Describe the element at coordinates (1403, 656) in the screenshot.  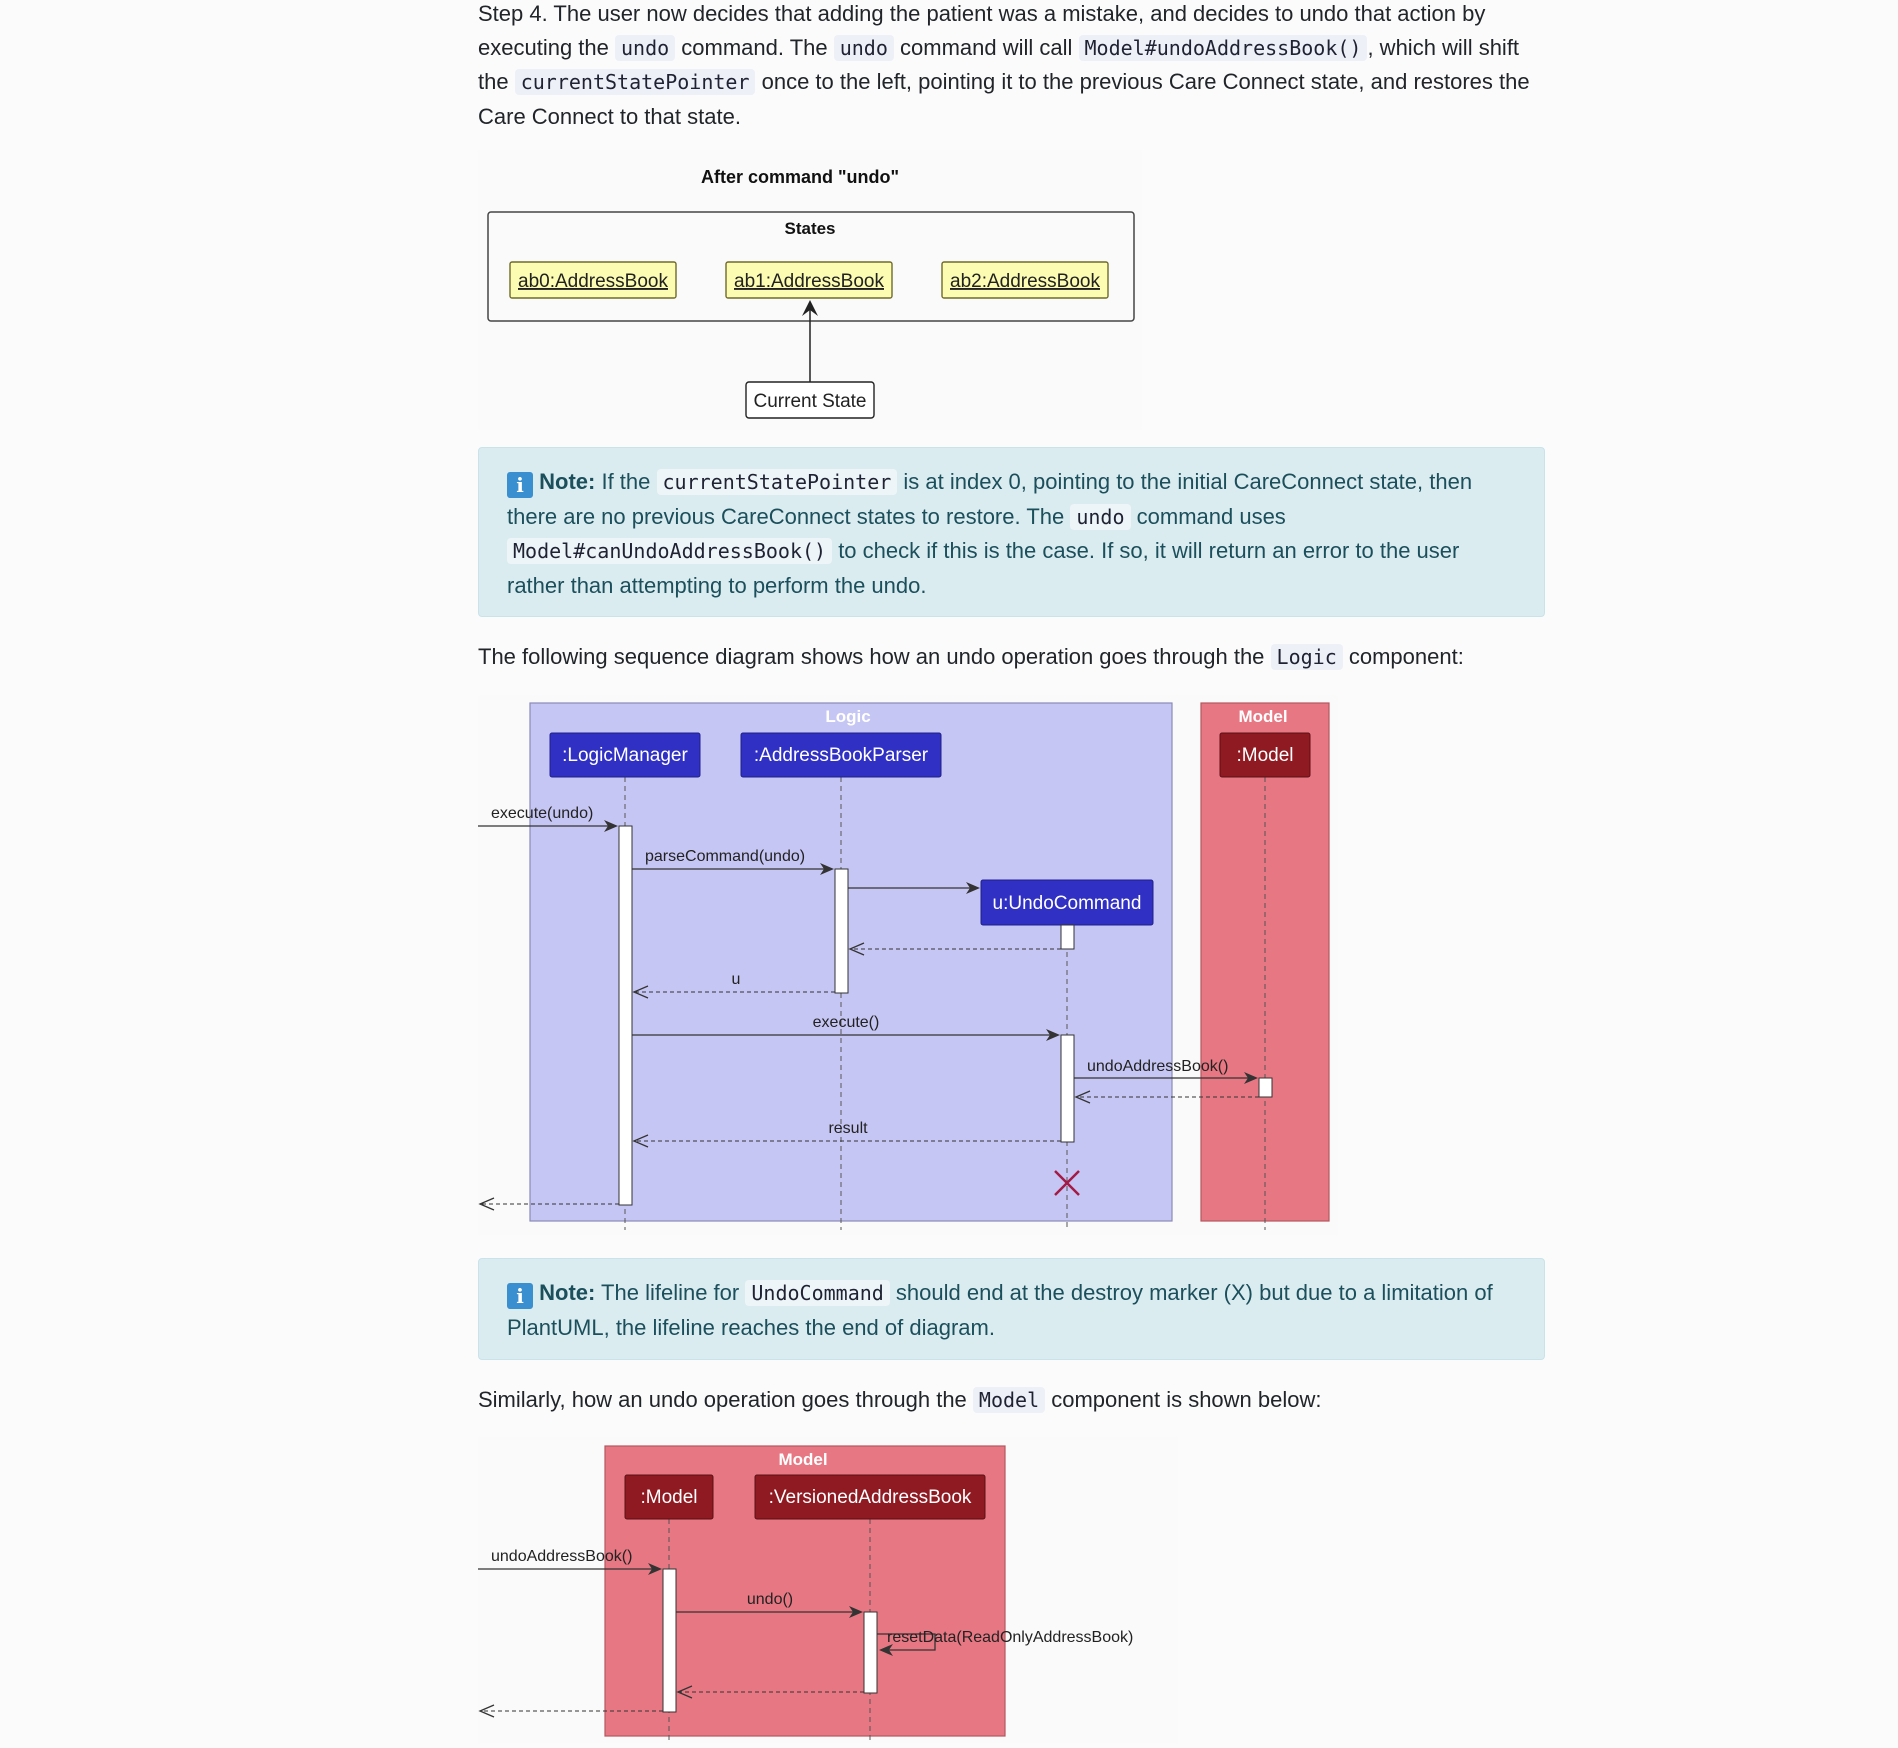
I see `intro-text: component:` at that location.